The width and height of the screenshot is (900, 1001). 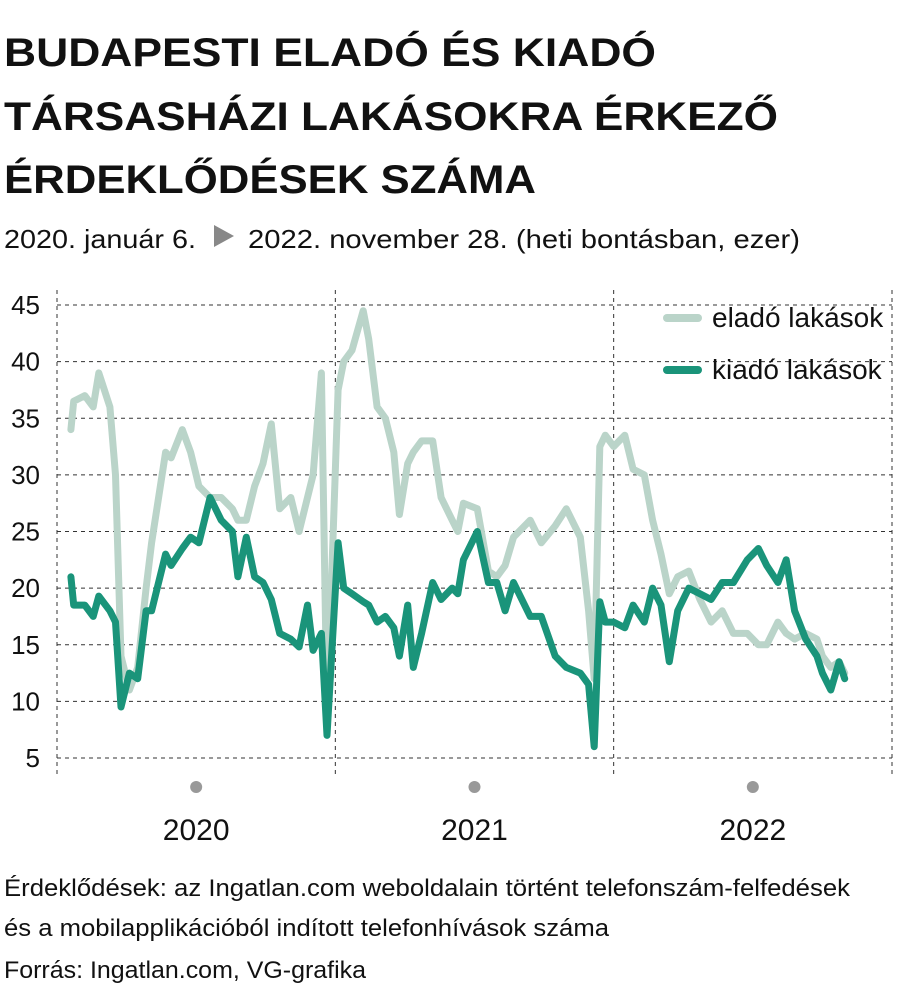 I want to click on y-tick-label: 25, so click(x=25, y=532).